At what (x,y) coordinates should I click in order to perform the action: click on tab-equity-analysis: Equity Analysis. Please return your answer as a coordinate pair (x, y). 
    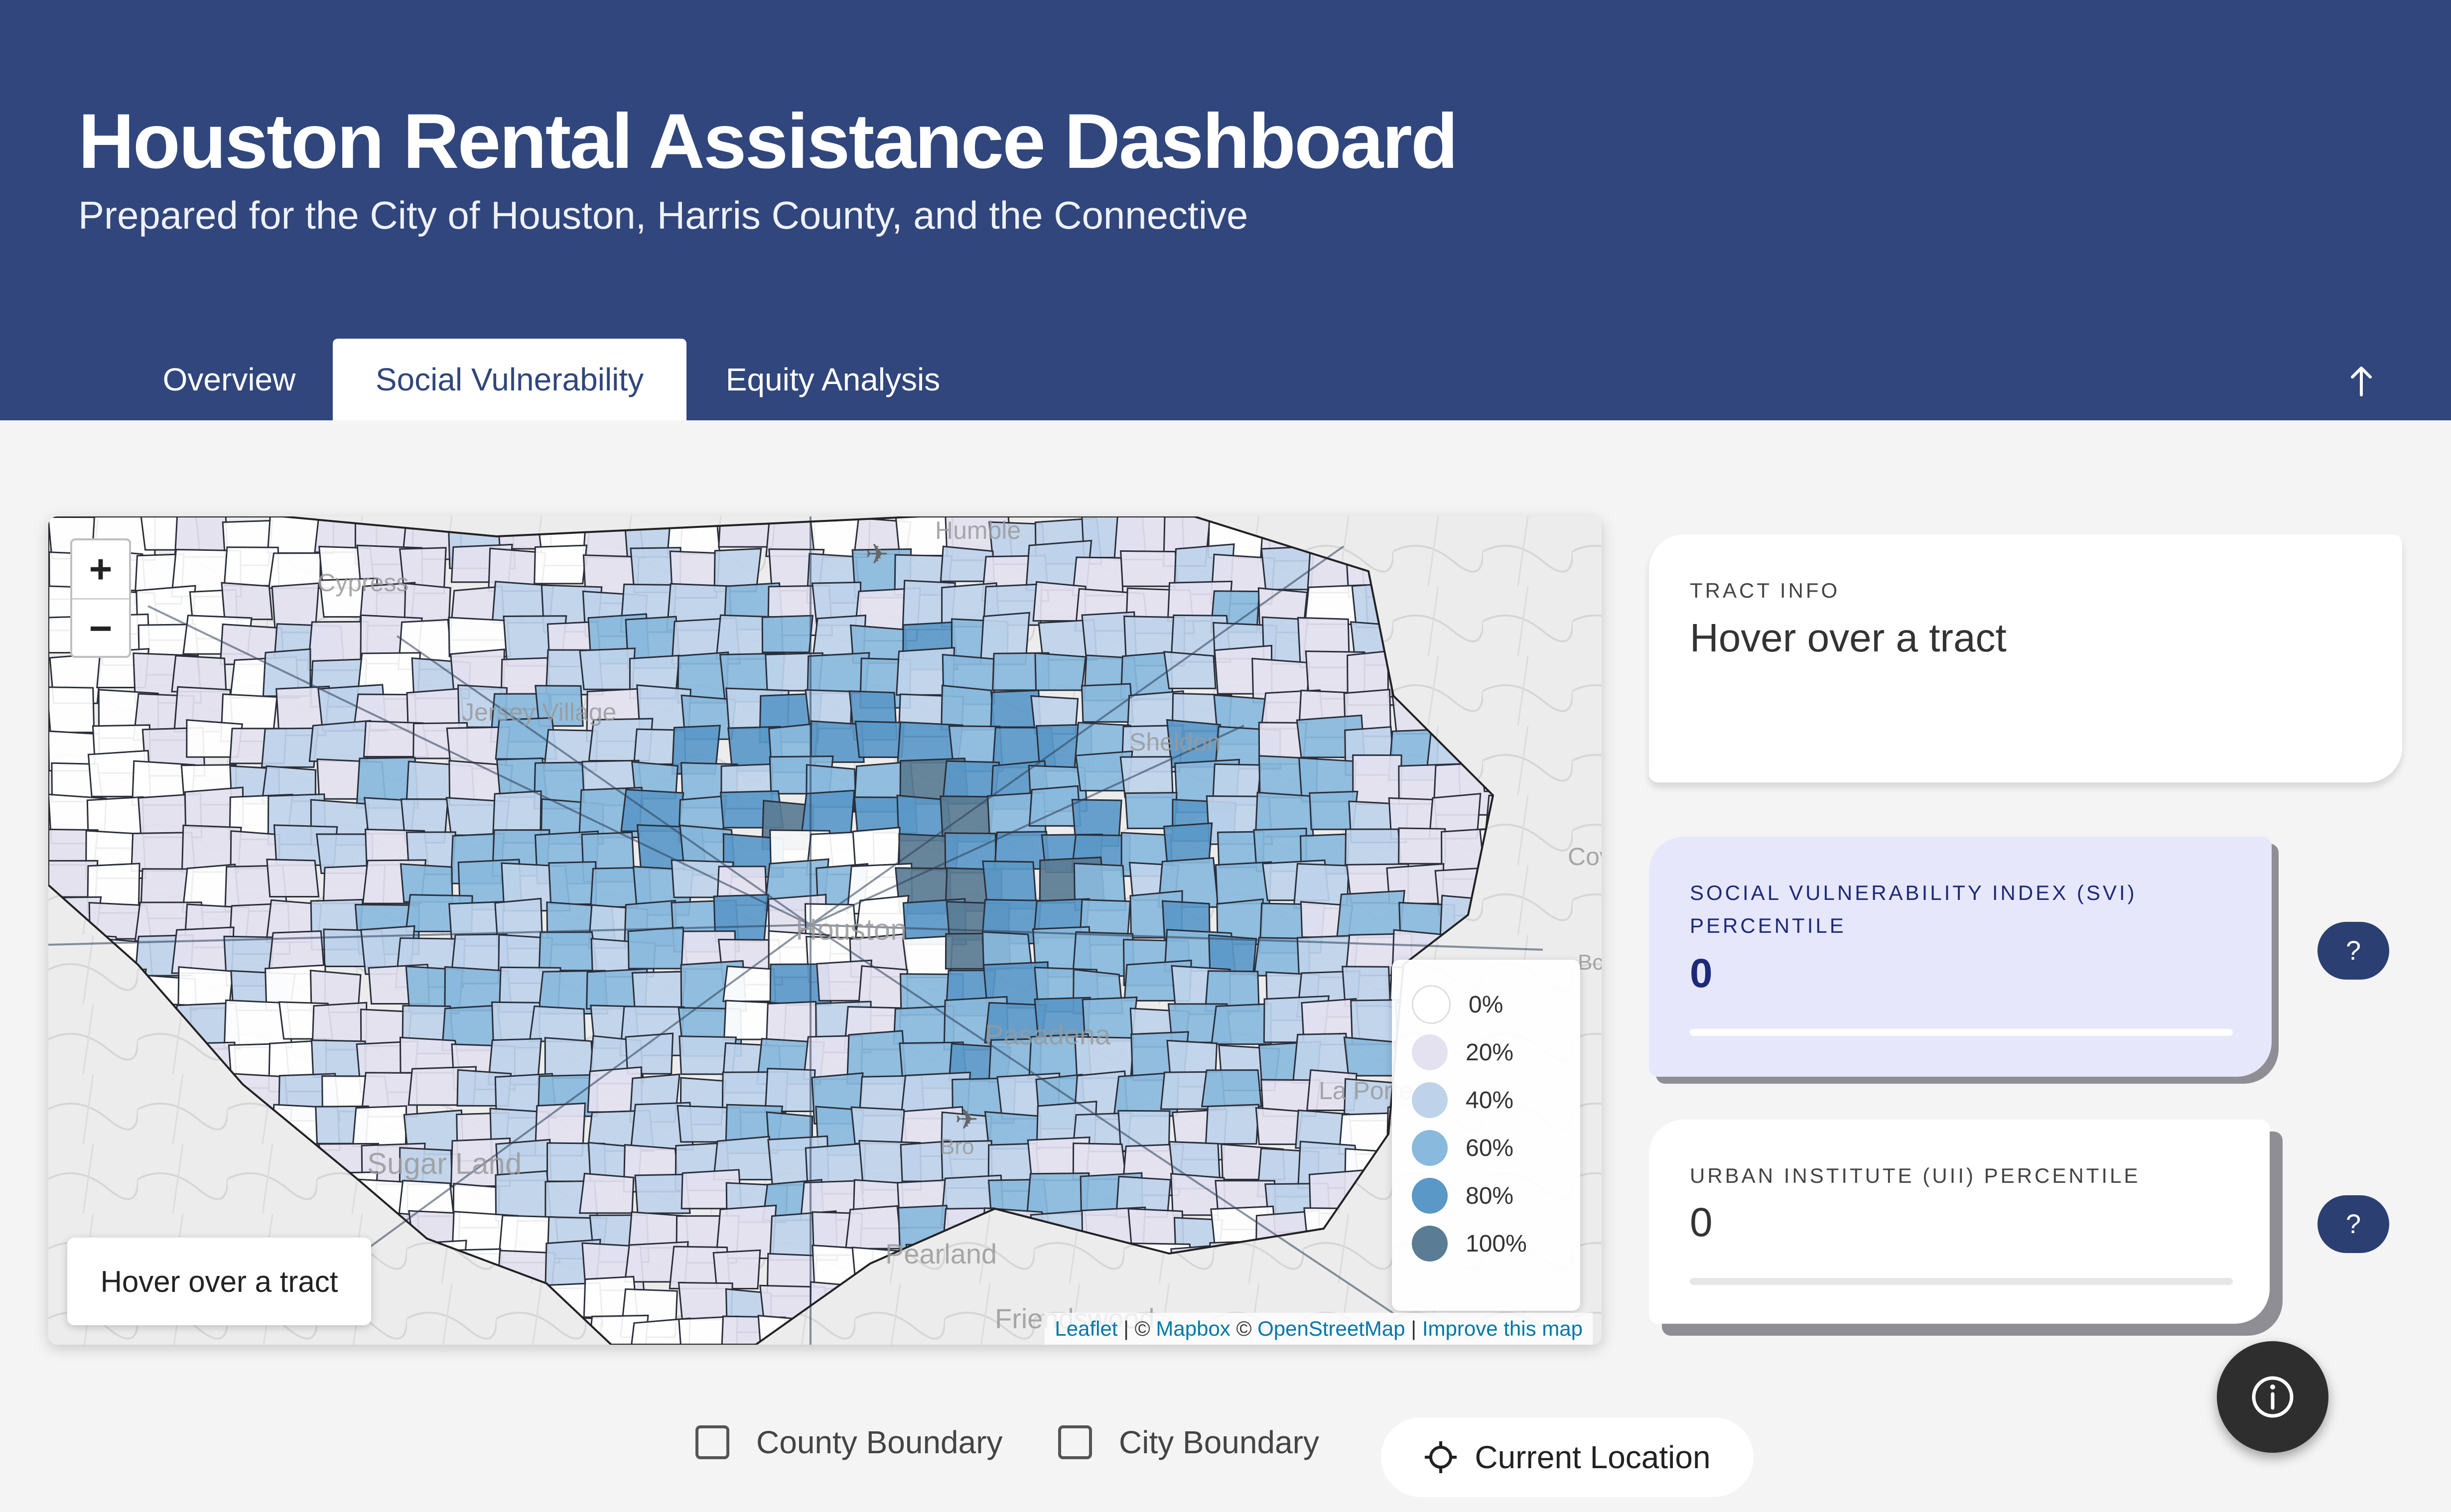
    Looking at the image, I should click on (833, 379).